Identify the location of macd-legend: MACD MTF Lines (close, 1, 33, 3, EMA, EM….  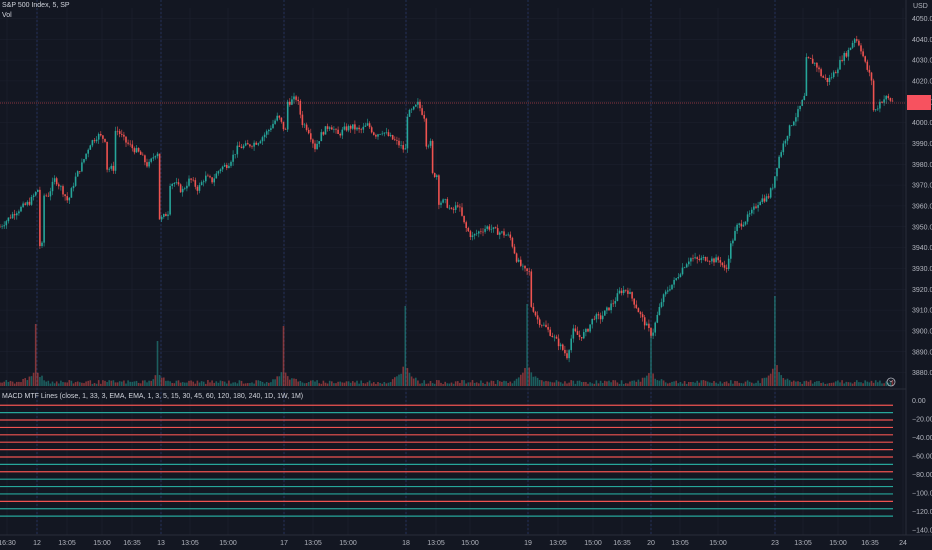
(152, 396).